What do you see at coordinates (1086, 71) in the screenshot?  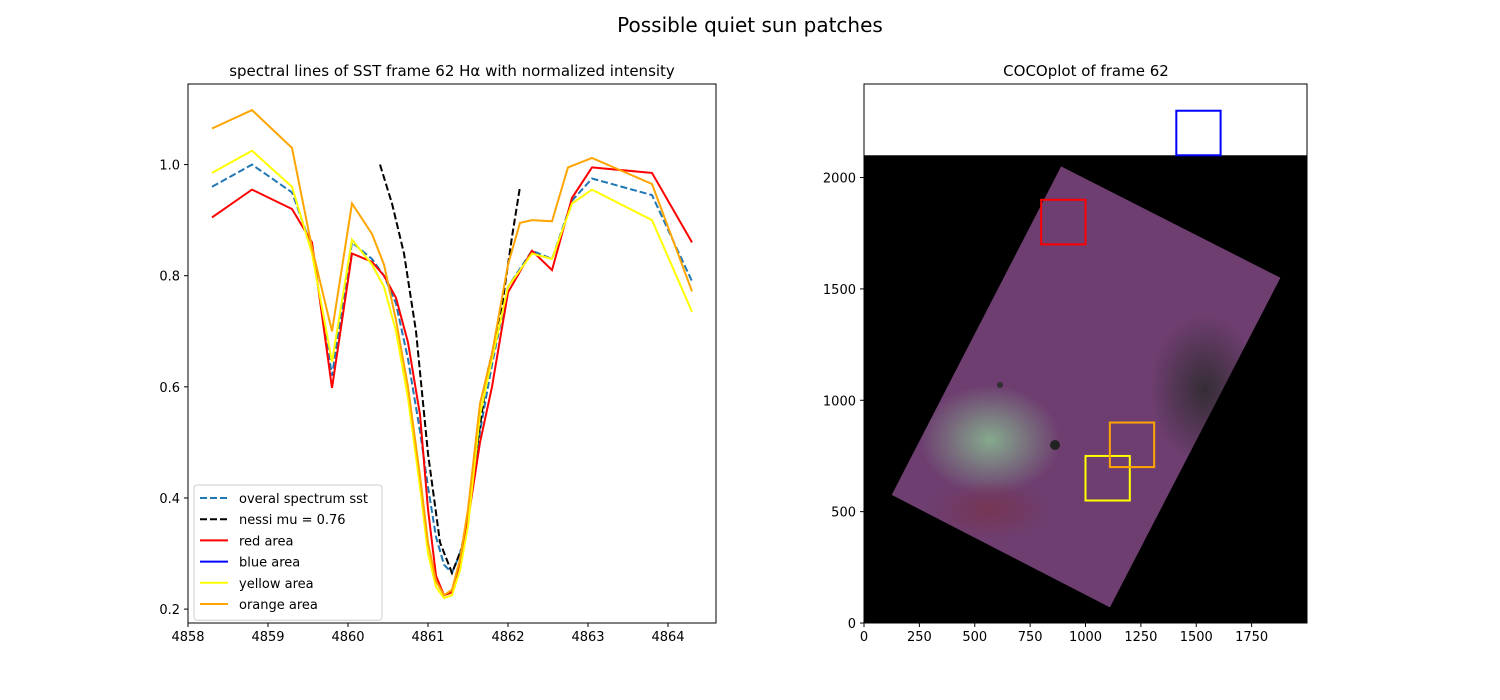 I see `right-chart-title: COCOplot of frame 62` at bounding box center [1086, 71].